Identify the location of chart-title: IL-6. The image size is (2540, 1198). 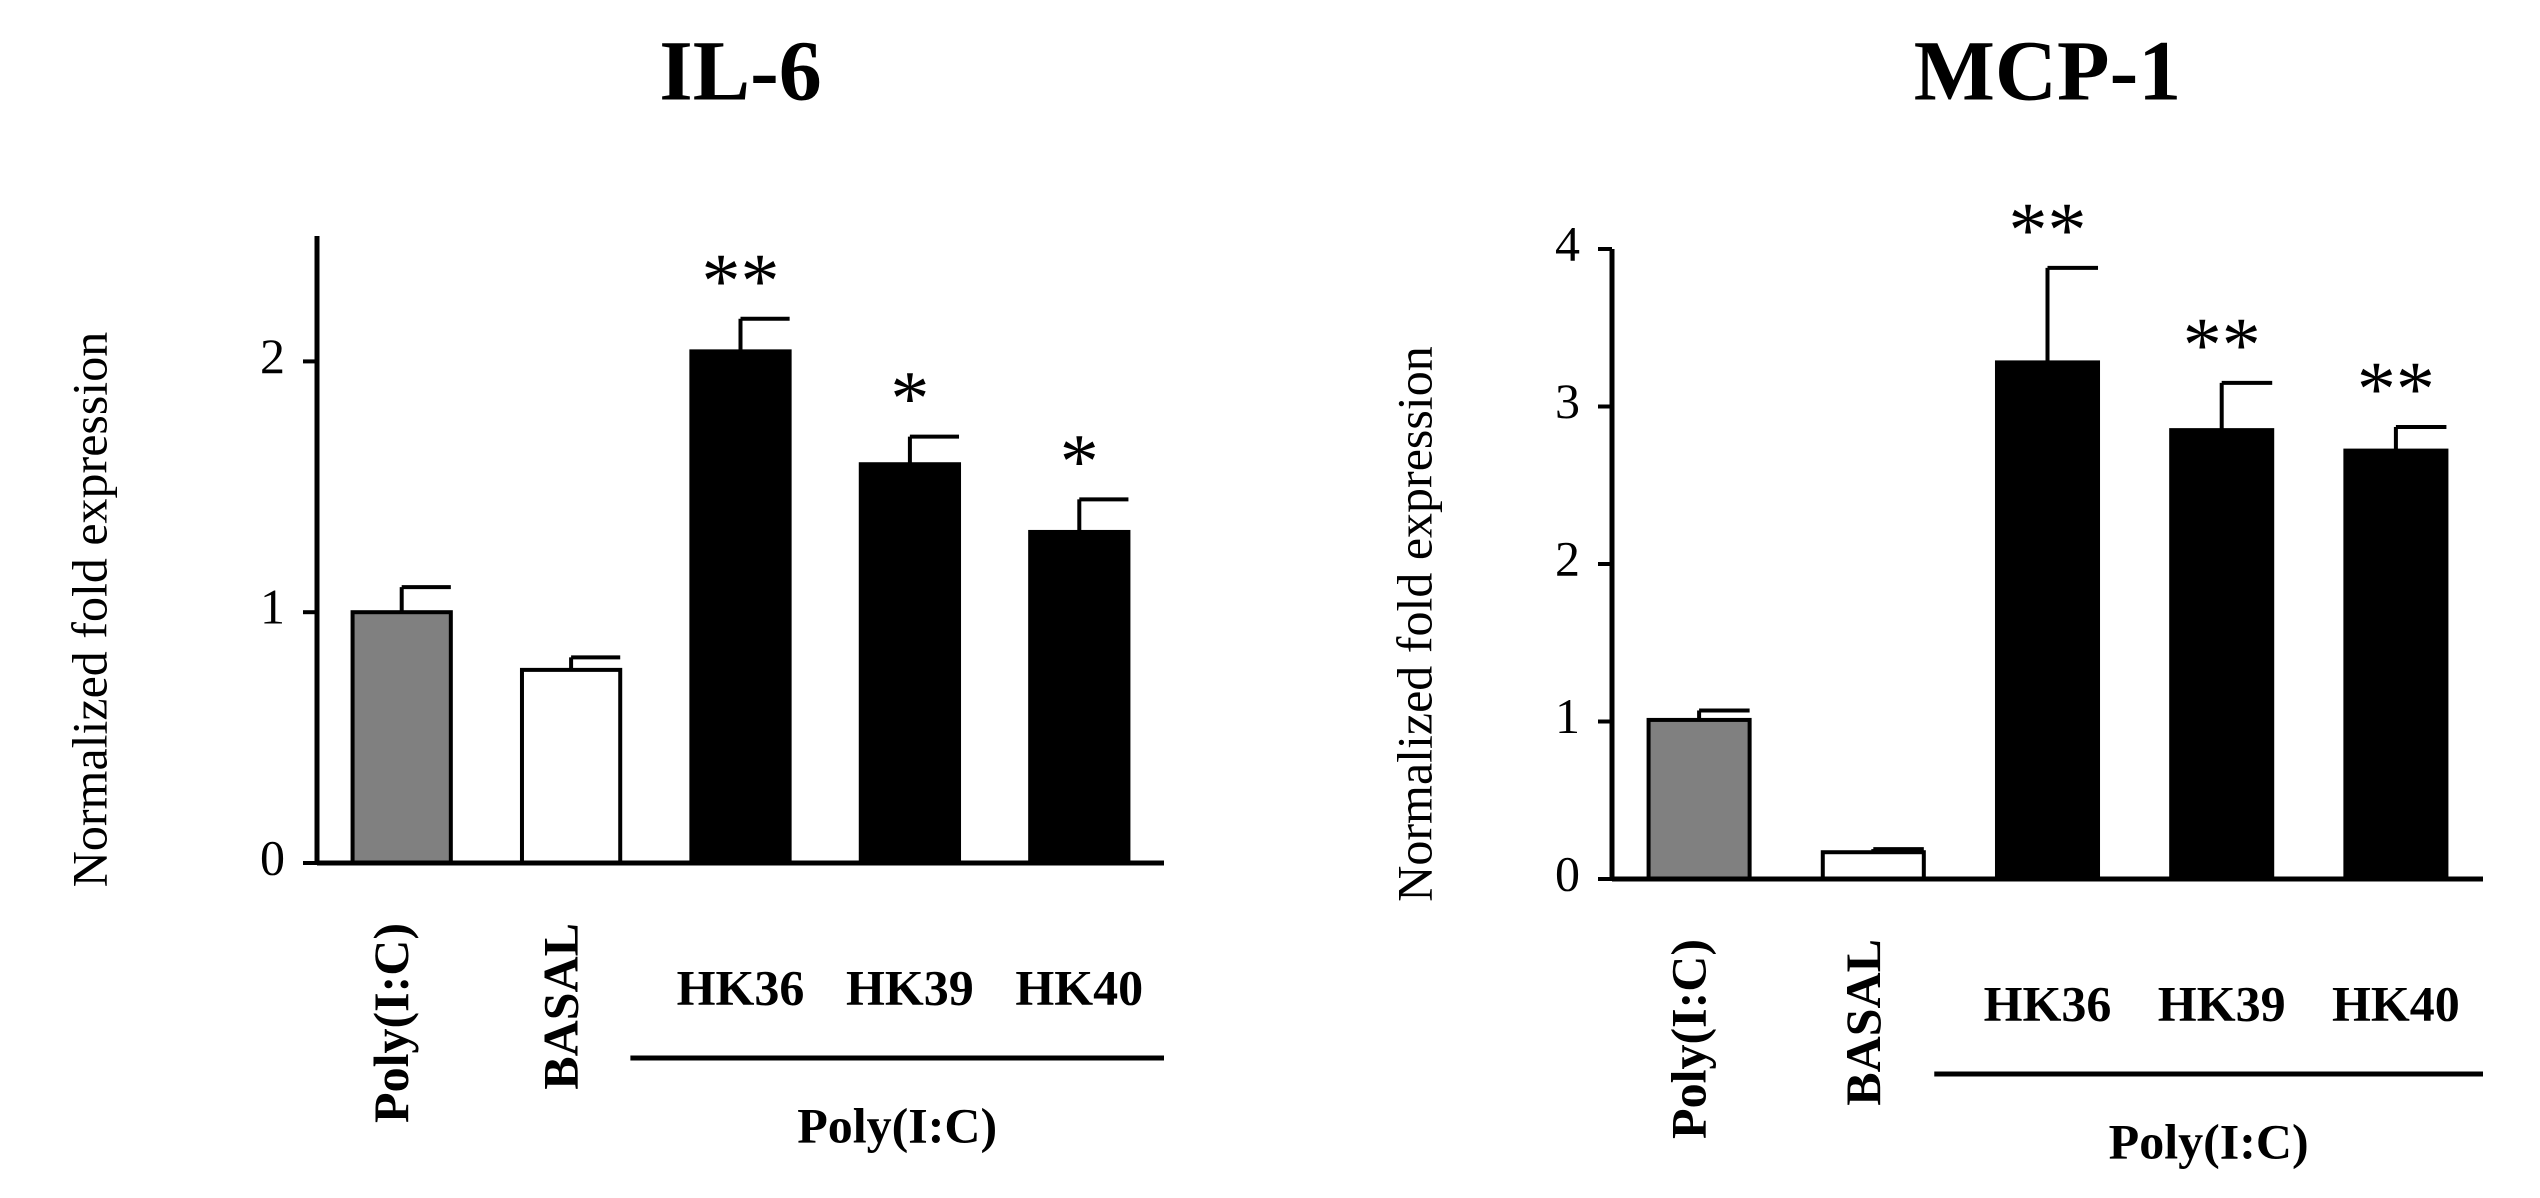
(740, 71).